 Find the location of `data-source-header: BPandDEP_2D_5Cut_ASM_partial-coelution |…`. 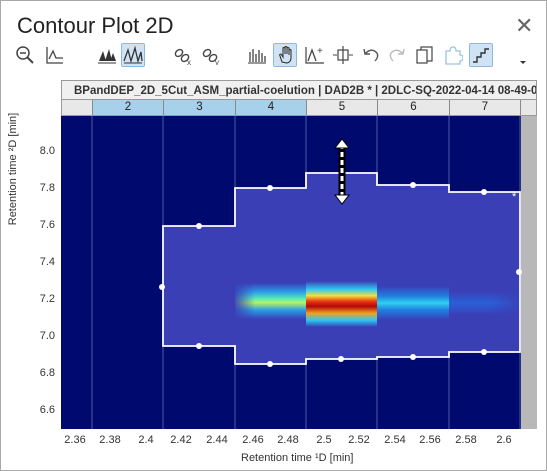

data-source-header: BPandDEP_2D_5Cut_ASM_partial-coelution |… is located at coordinates (299, 90).